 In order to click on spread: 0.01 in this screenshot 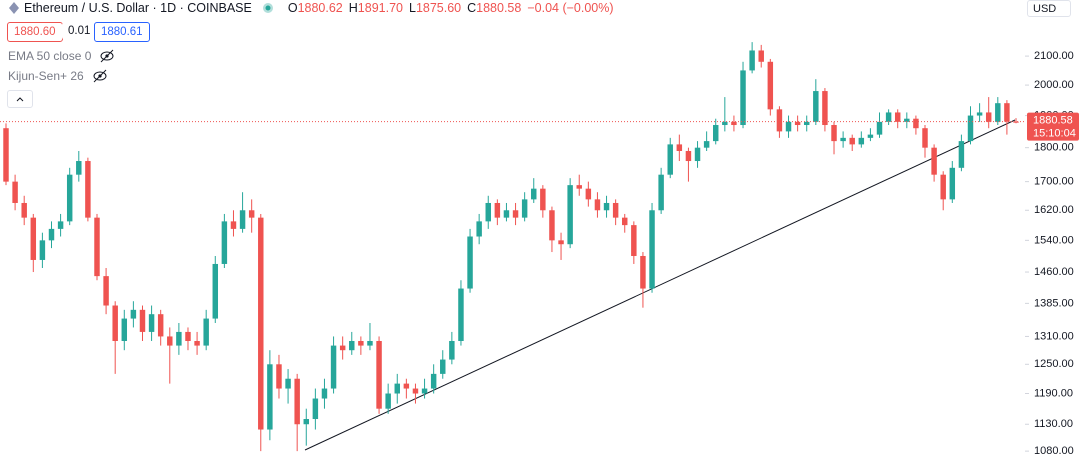, I will do `click(79, 31)`.